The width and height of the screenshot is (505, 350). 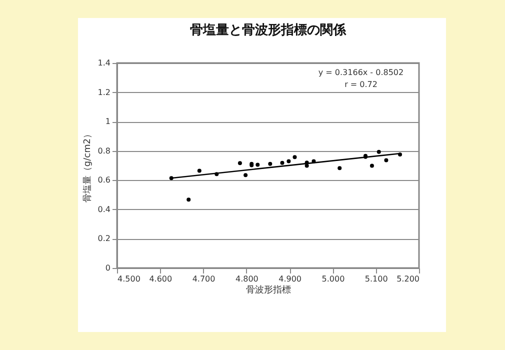 What do you see at coordinates (104, 239) in the screenshot?
I see `y-tick-label: 0.2` at bounding box center [104, 239].